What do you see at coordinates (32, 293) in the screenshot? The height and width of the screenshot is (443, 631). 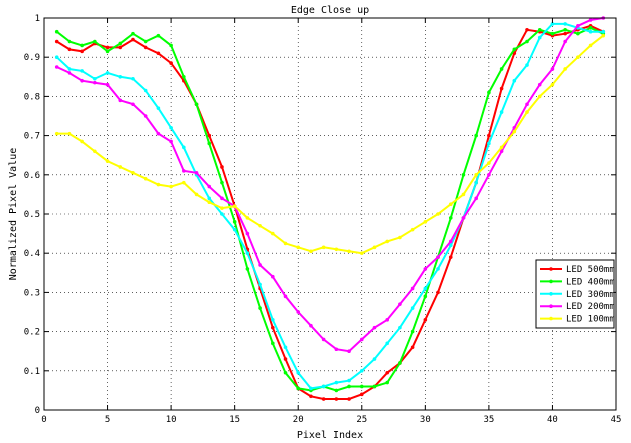 I see `y-tick-label: 0.3` at bounding box center [32, 293].